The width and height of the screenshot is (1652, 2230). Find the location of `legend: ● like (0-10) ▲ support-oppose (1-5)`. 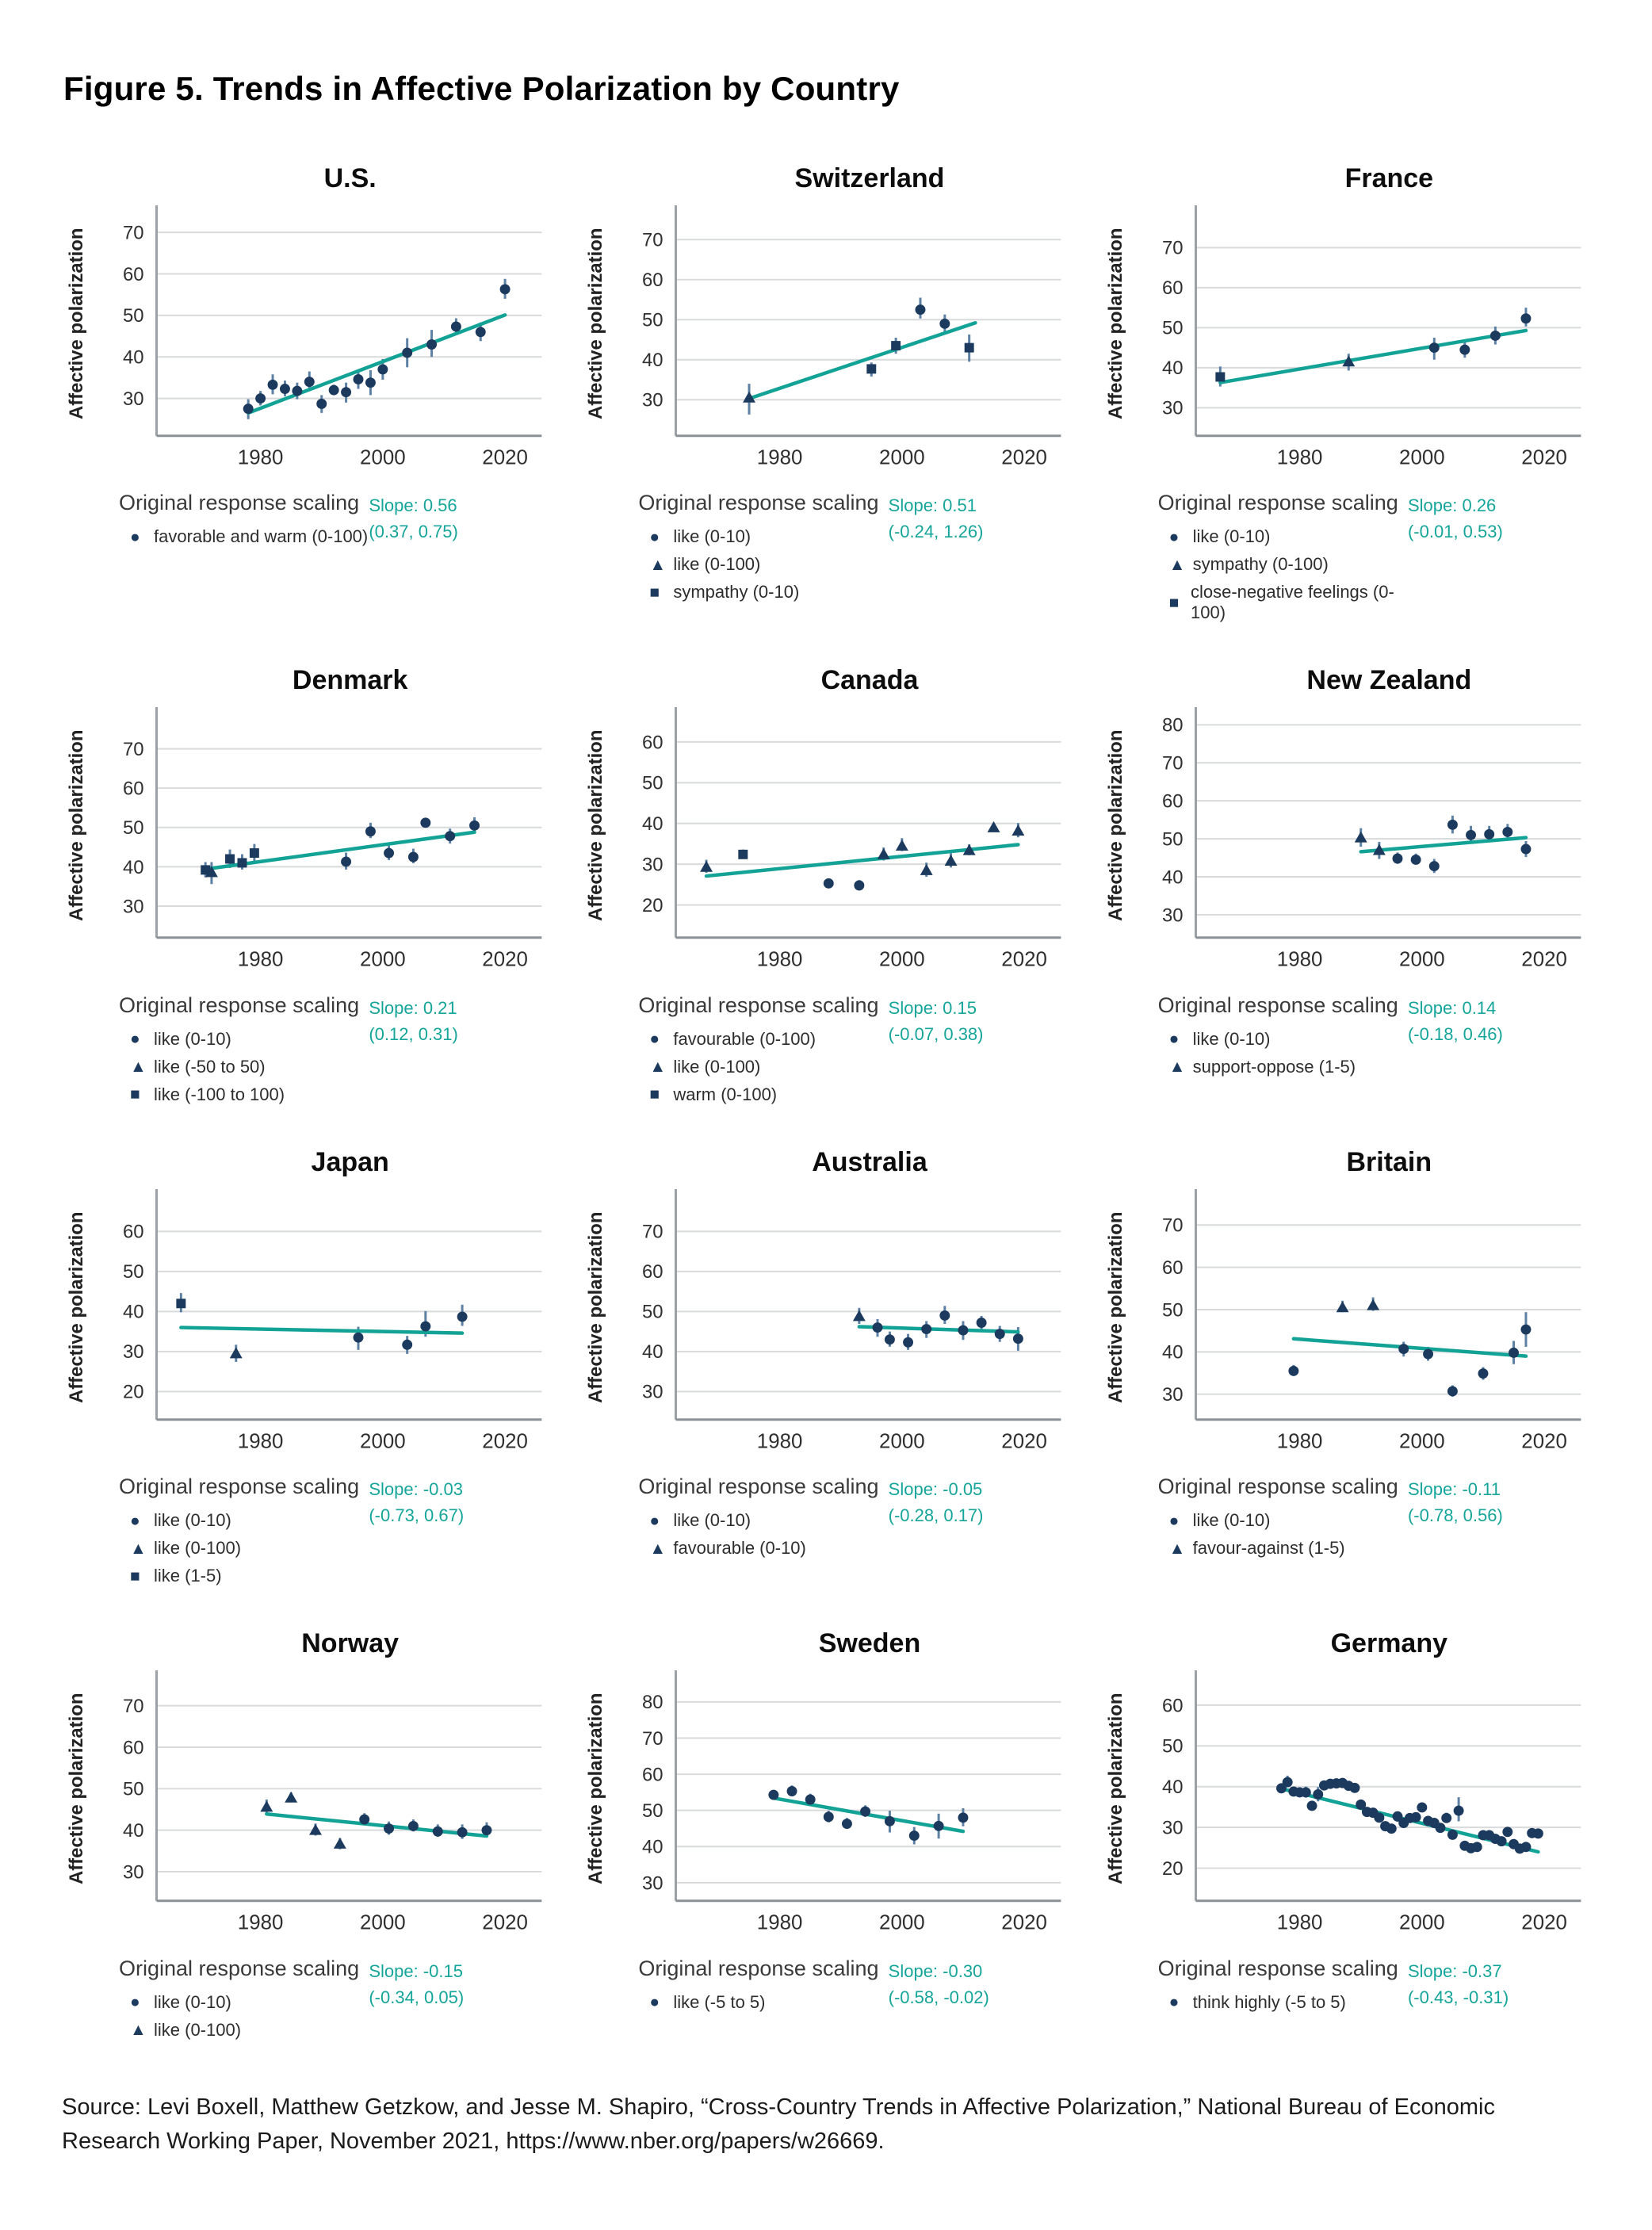

legend: ● like (0-10) ▲ support-oppose (1-5) is located at coordinates (1283, 1053).